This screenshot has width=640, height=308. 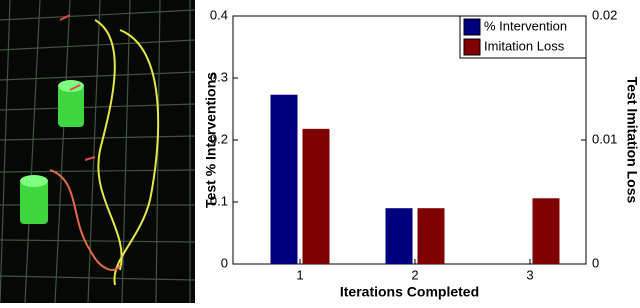 What do you see at coordinates (604, 138) in the screenshot?
I see `y2-tick-label: 0.01` at bounding box center [604, 138].